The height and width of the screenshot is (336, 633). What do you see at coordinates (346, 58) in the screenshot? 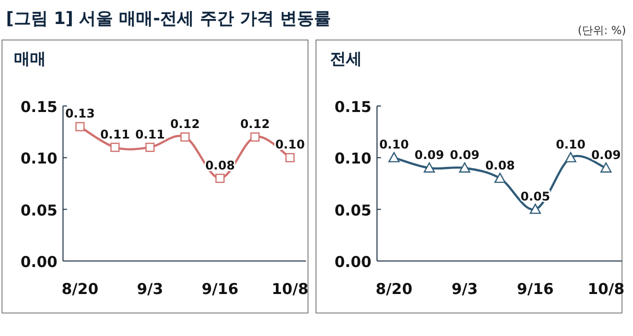
I see `chart-title: 전세` at bounding box center [346, 58].